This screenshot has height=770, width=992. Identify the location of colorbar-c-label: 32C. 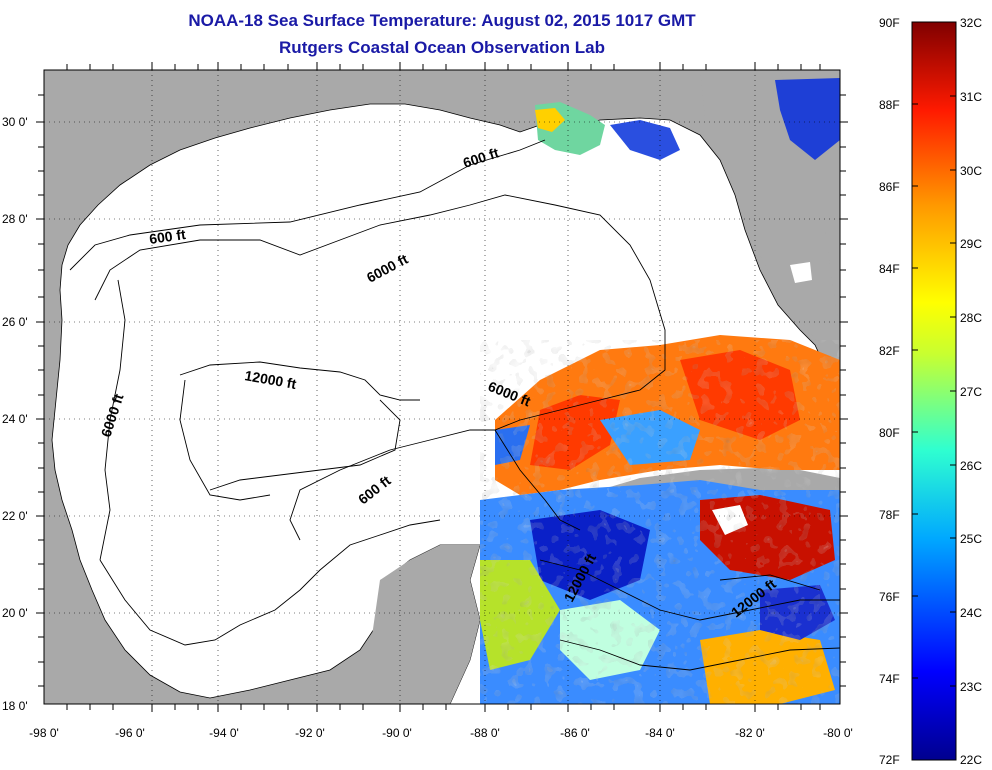
(971, 23).